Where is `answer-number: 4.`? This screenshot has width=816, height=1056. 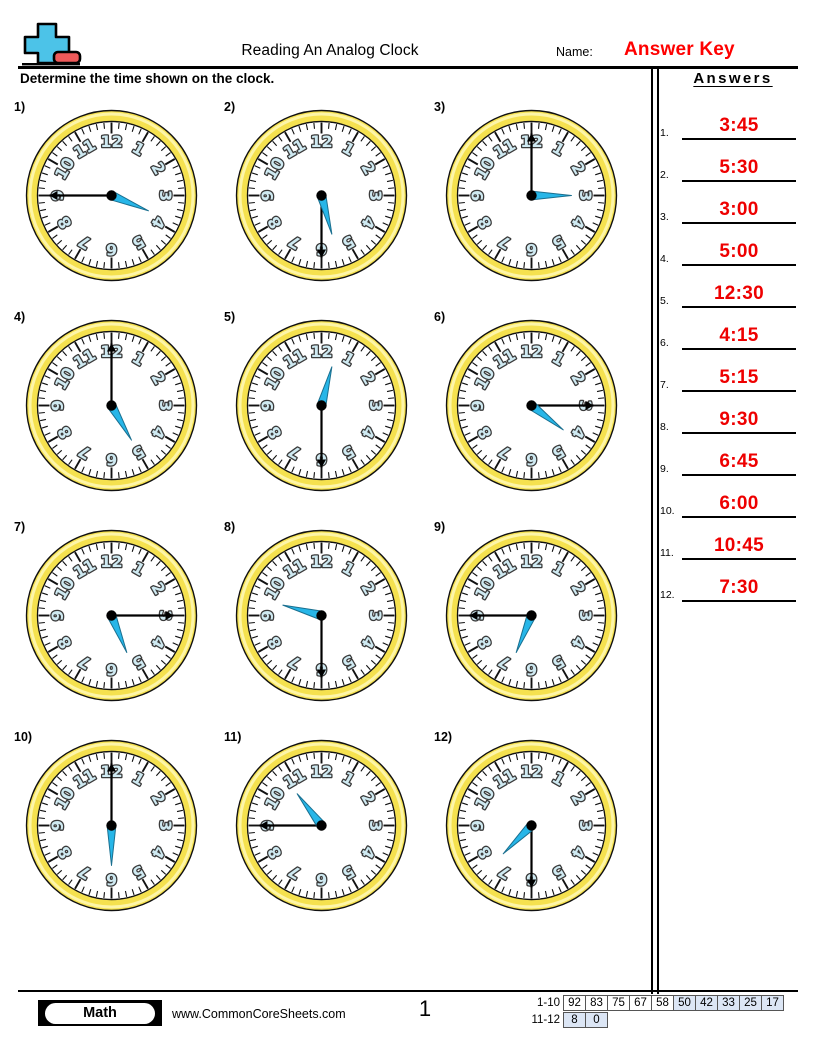
answer-number: 4. is located at coordinates (664, 259).